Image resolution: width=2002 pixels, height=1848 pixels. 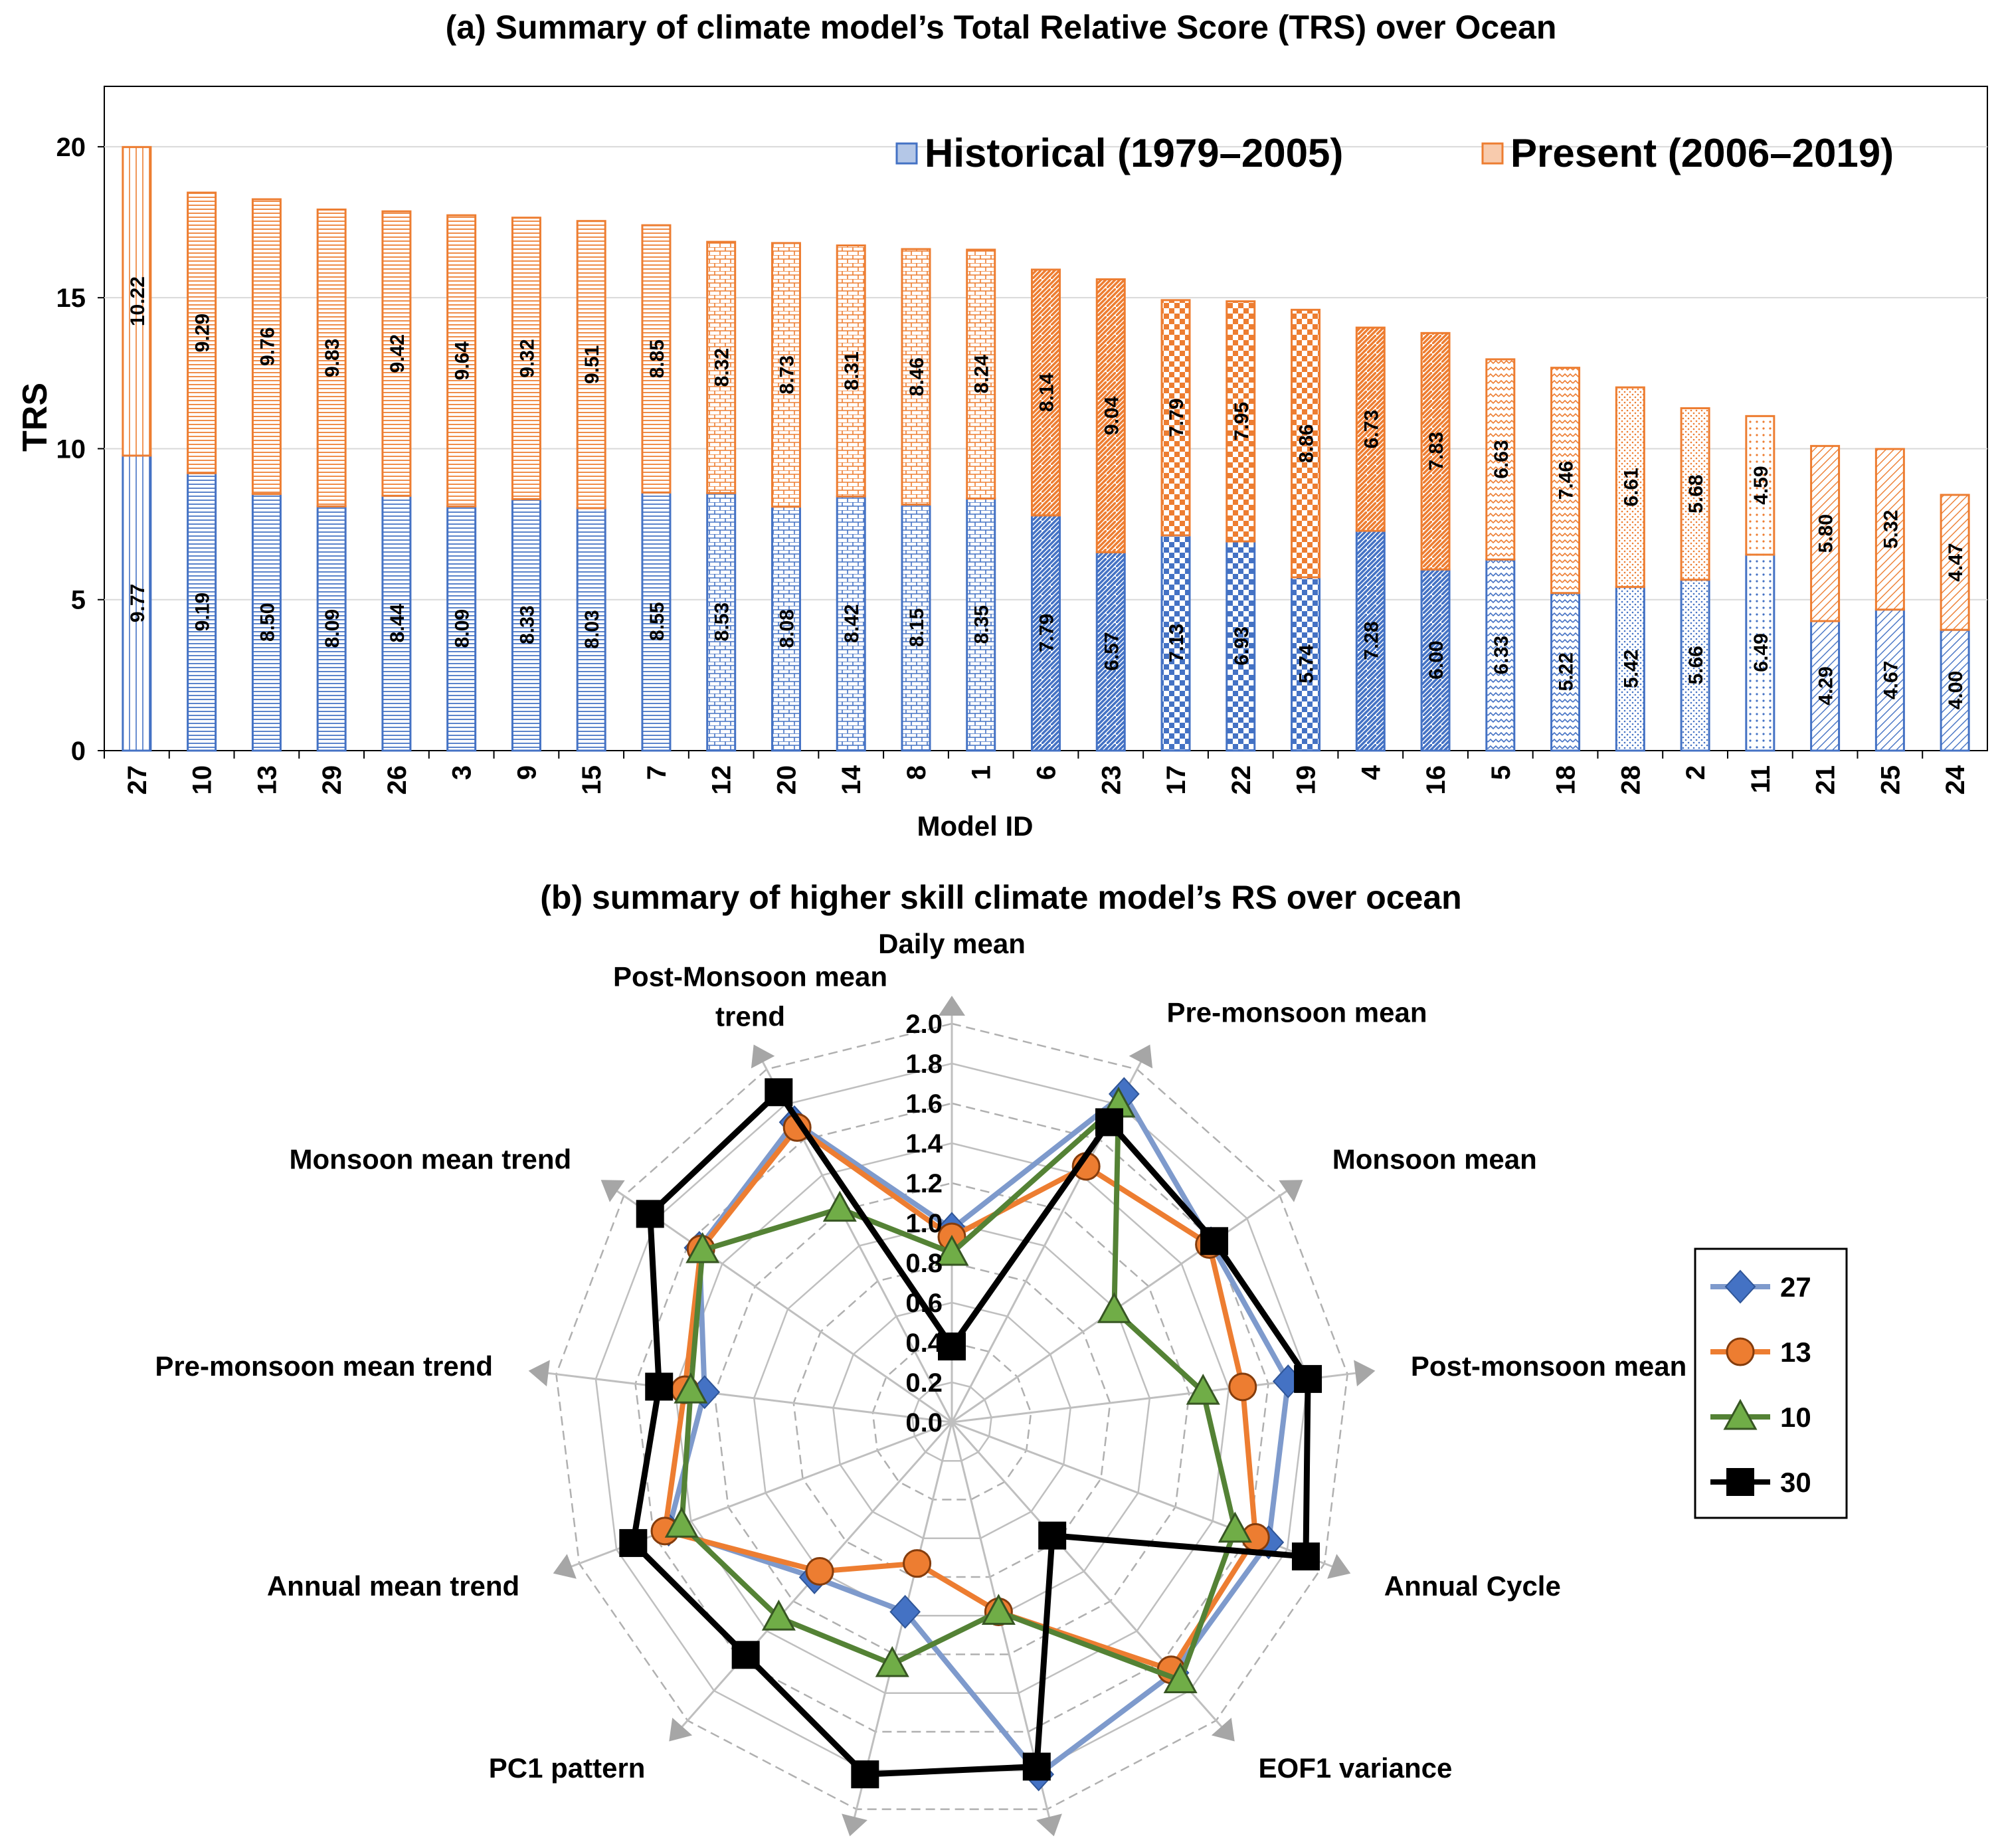 I want to click on data-label-present: 8.31, so click(x=852, y=370).